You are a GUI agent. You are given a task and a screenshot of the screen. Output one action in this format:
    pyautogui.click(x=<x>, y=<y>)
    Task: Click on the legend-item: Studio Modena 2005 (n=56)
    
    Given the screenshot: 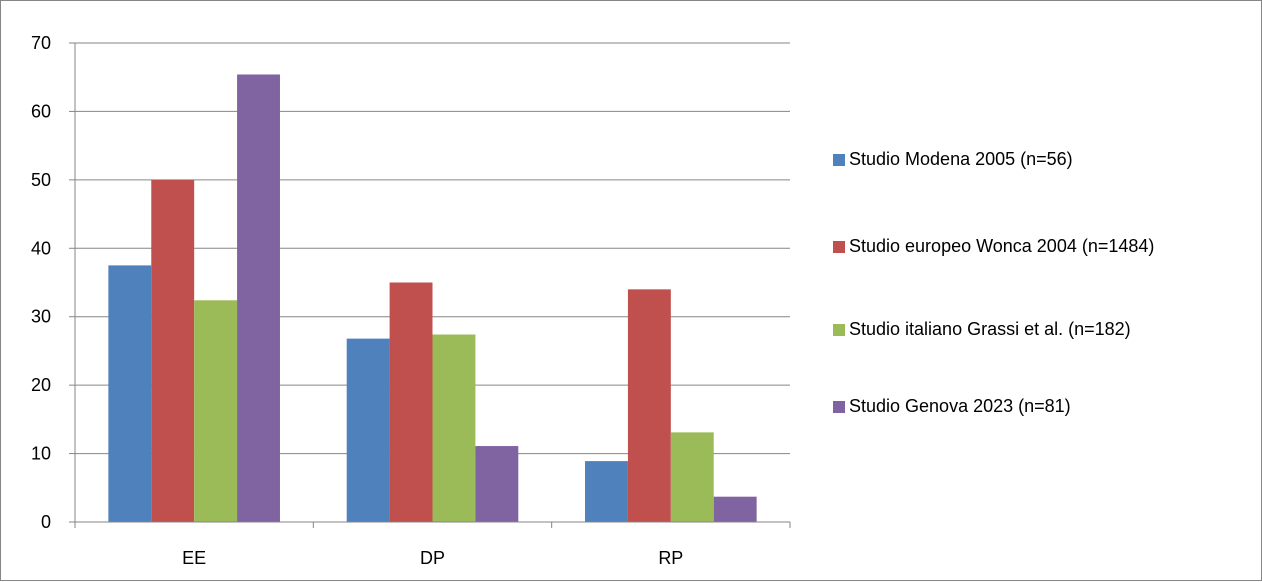 What is the action you would take?
    pyautogui.click(x=1043, y=159)
    